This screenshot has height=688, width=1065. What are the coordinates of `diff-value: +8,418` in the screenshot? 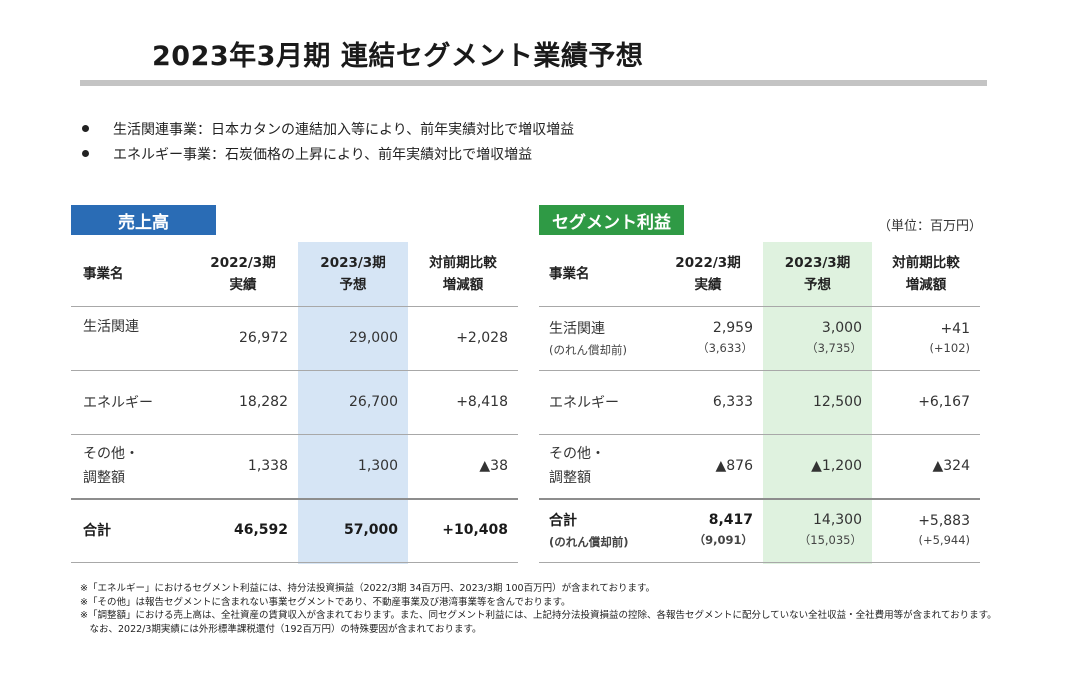 It's located at (482, 402).